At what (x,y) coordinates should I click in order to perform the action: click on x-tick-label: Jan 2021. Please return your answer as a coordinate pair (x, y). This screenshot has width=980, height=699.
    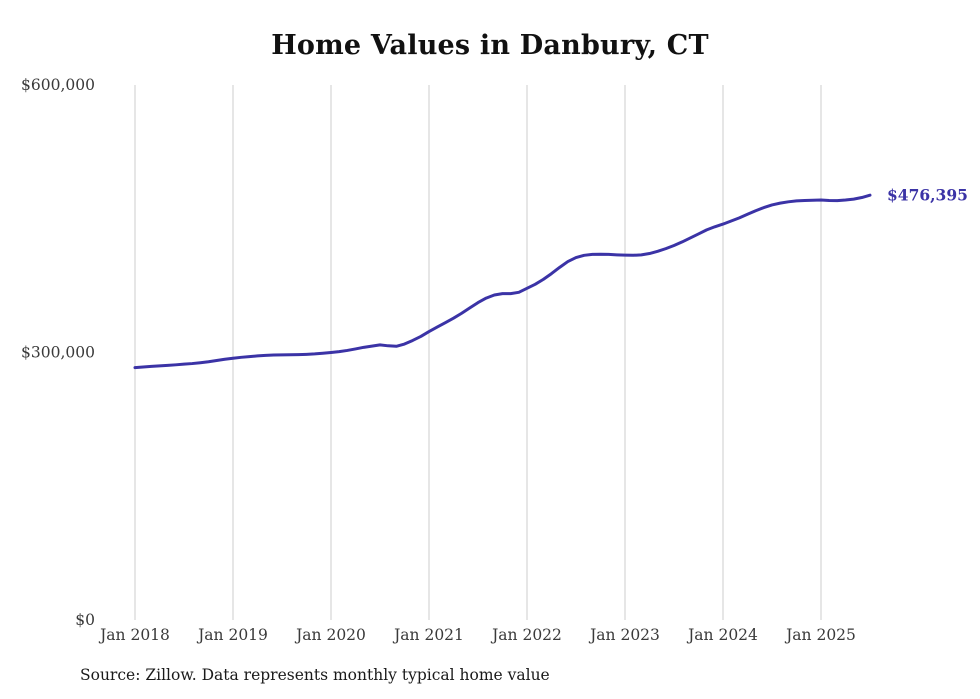
    Looking at the image, I should click on (428, 635).